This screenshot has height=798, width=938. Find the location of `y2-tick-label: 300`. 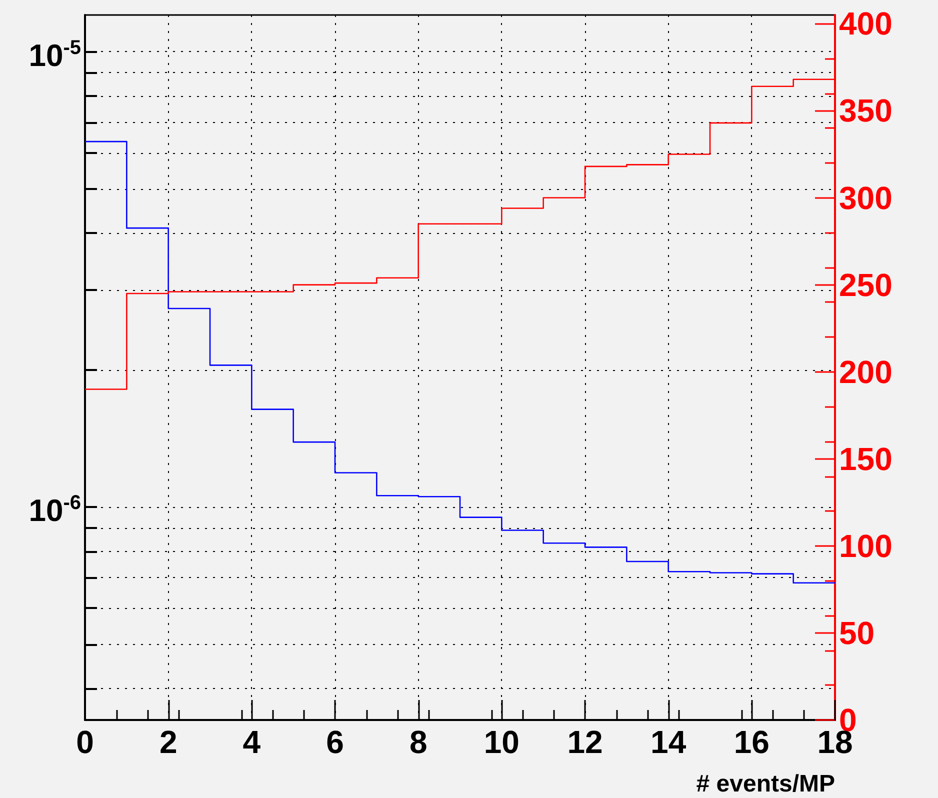

y2-tick-label: 300 is located at coordinates (865, 198).